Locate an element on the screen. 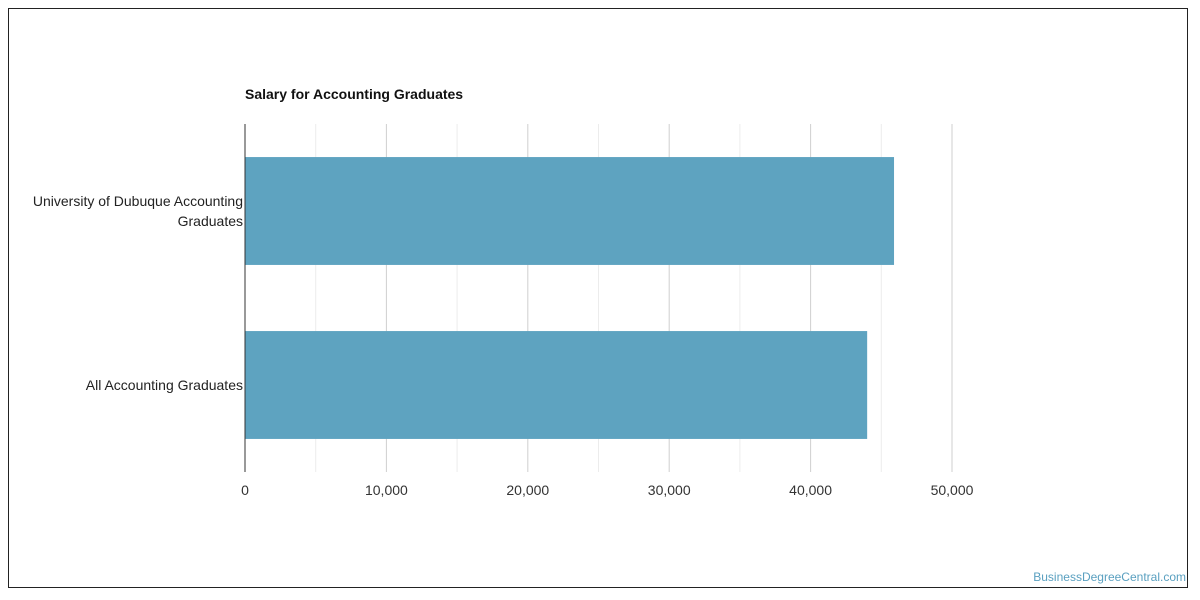 This screenshot has height=600, width=1200. x-tick-label: 40,000 is located at coordinates (810, 490).